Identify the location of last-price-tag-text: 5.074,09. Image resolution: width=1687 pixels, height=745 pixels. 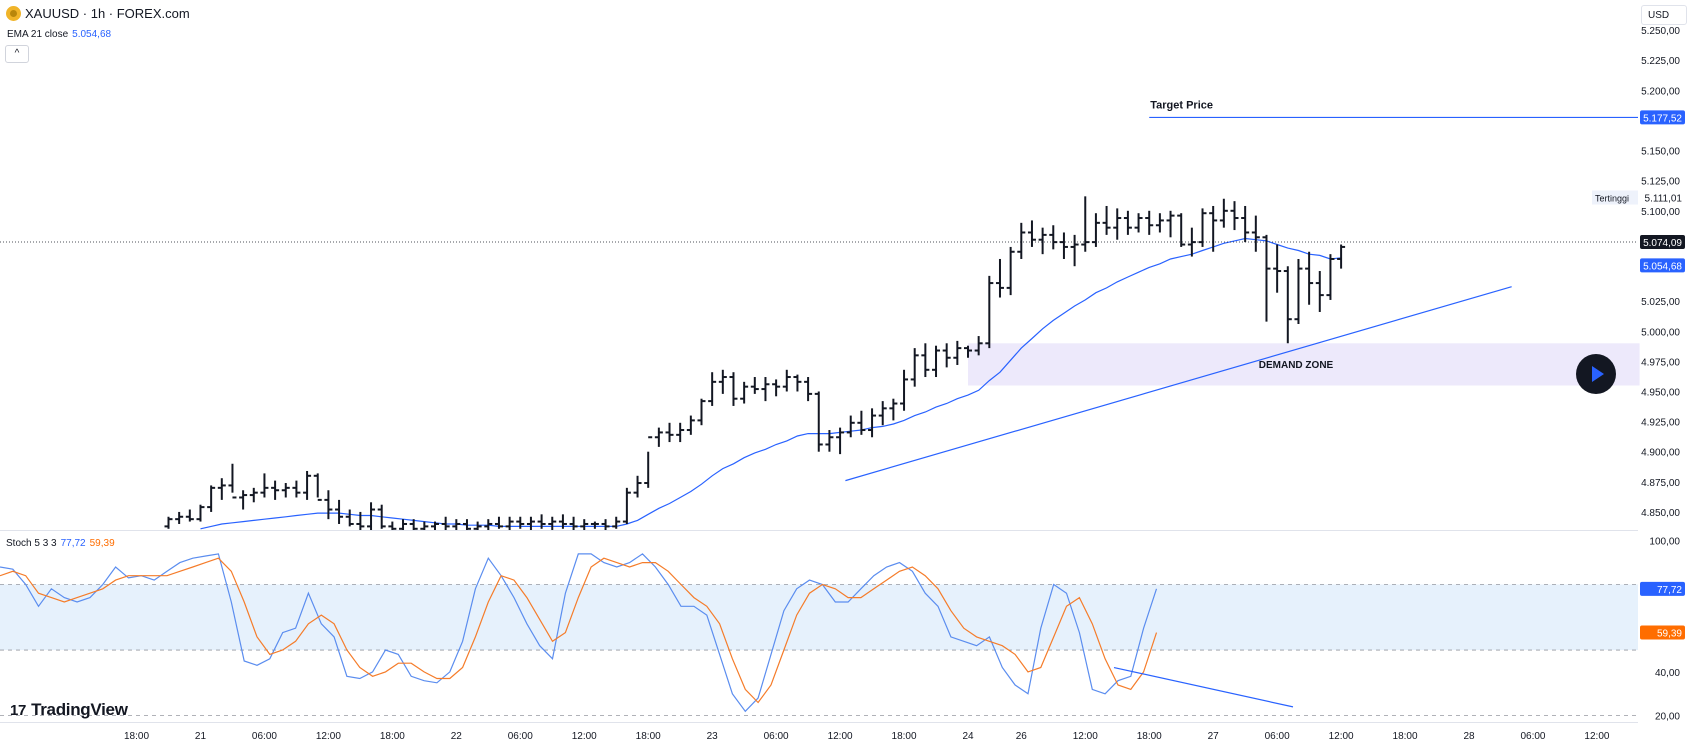
(1662, 243).